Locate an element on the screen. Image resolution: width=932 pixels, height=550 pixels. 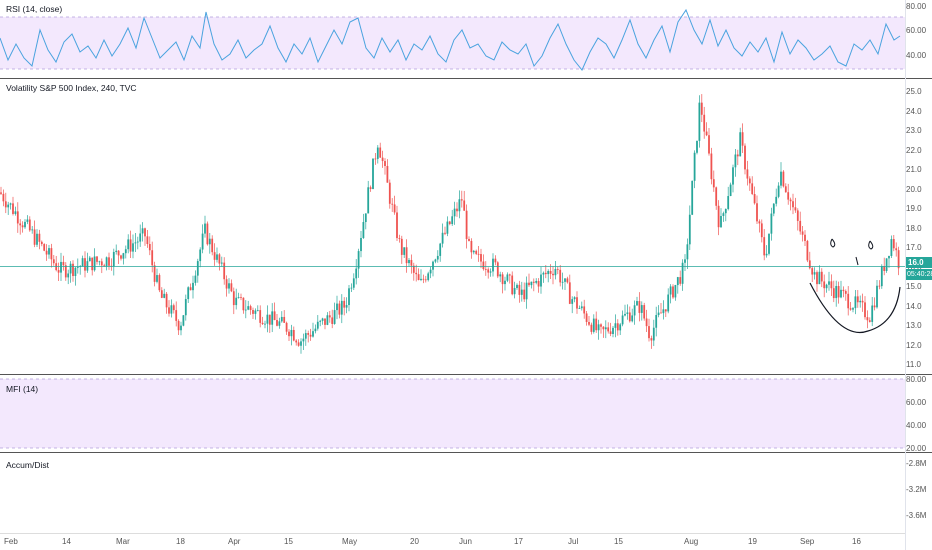
mfi-pane: MFI (14) 80.00 60.00 40.00 20.00 is located at coordinates (466, 414).